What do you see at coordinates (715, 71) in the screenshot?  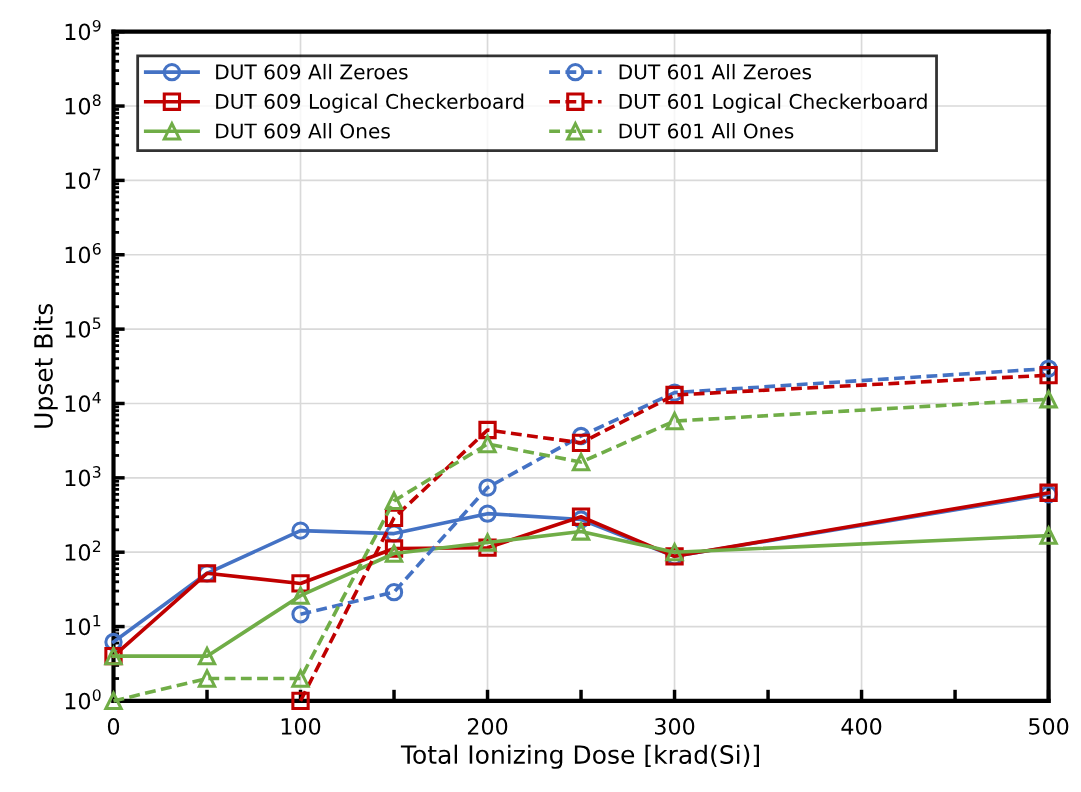 I see `legend-label: DUT 601 All Zeroes` at bounding box center [715, 71].